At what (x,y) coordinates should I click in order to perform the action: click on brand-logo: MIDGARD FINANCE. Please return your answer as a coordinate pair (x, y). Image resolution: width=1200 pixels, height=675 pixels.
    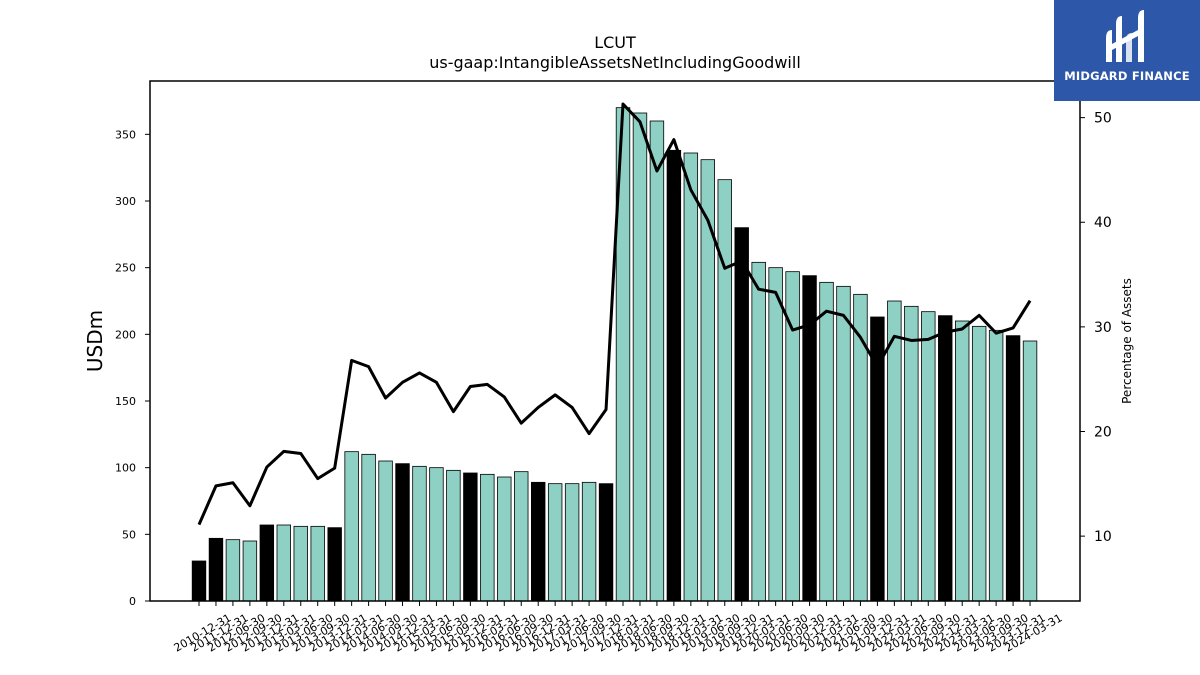
    Looking at the image, I should click on (1127, 50).